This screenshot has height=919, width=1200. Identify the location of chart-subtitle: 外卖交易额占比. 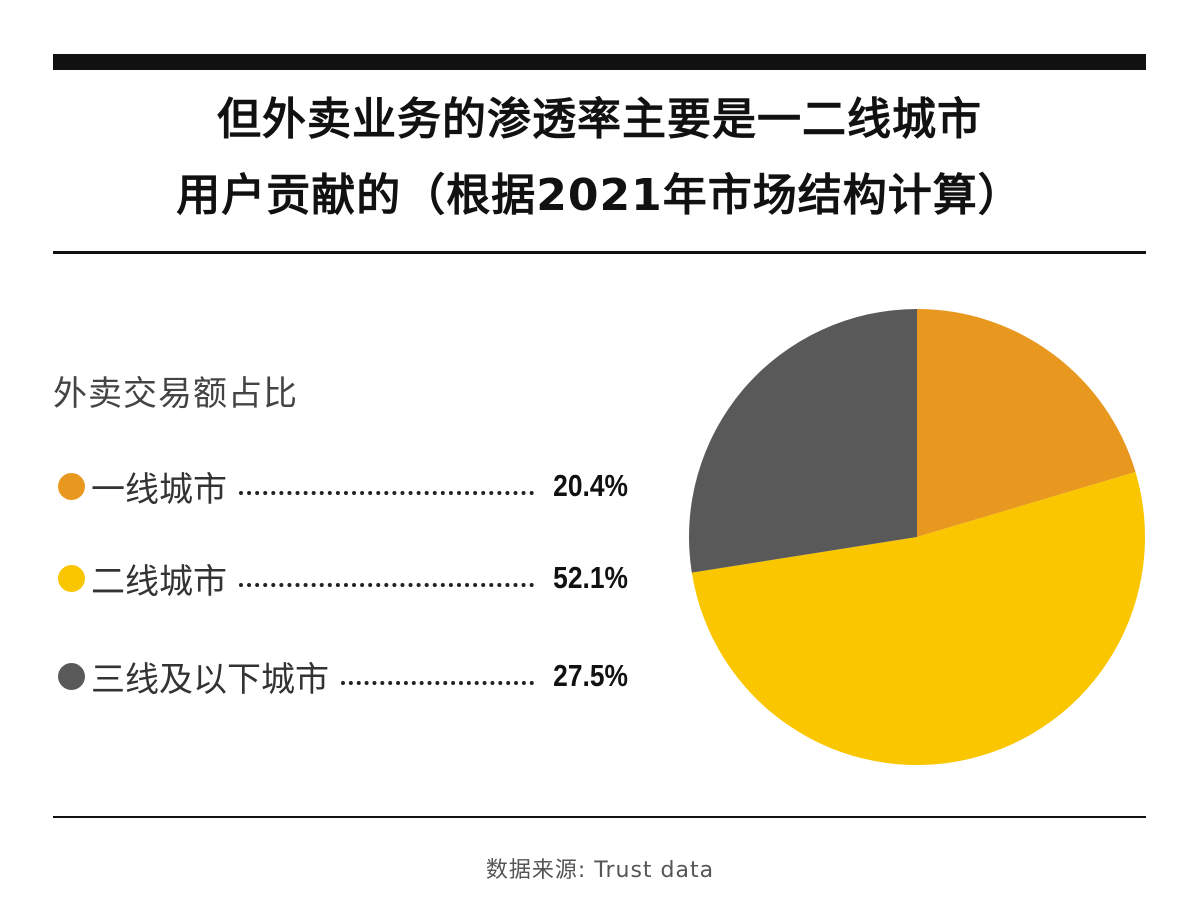
(175, 390).